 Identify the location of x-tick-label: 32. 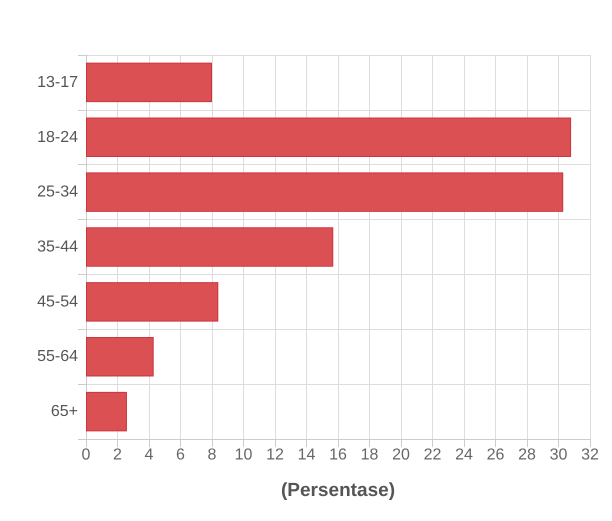
(590, 455).